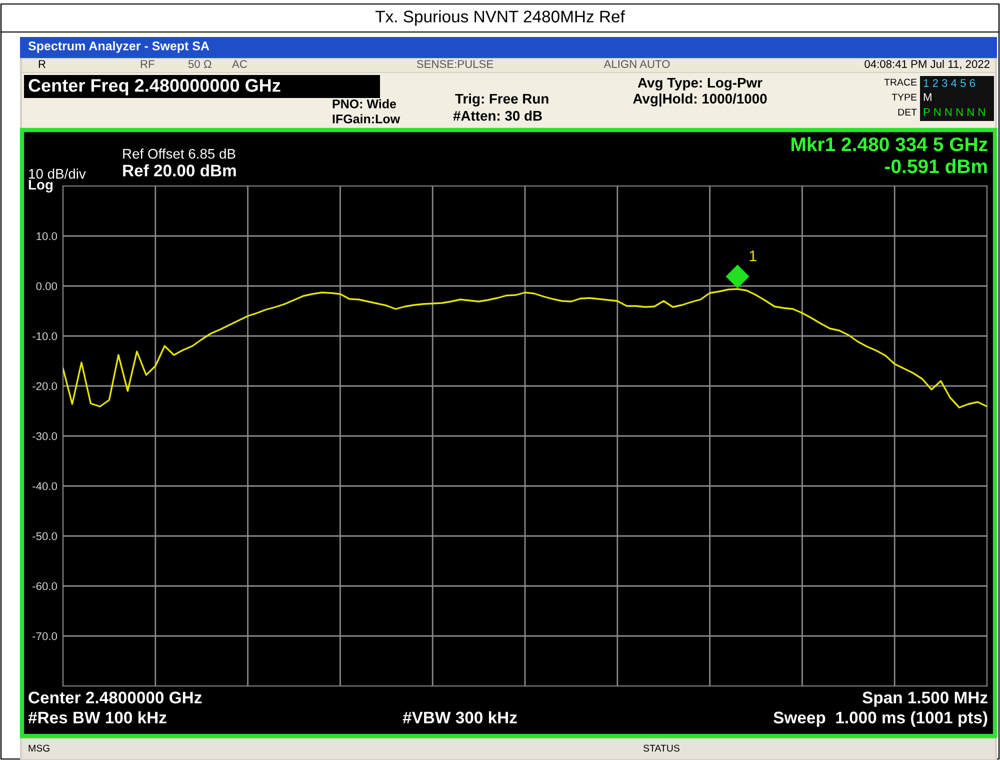  What do you see at coordinates (501, 100) in the screenshot?
I see `text: Trig: Free Run` at bounding box center [501, 100].